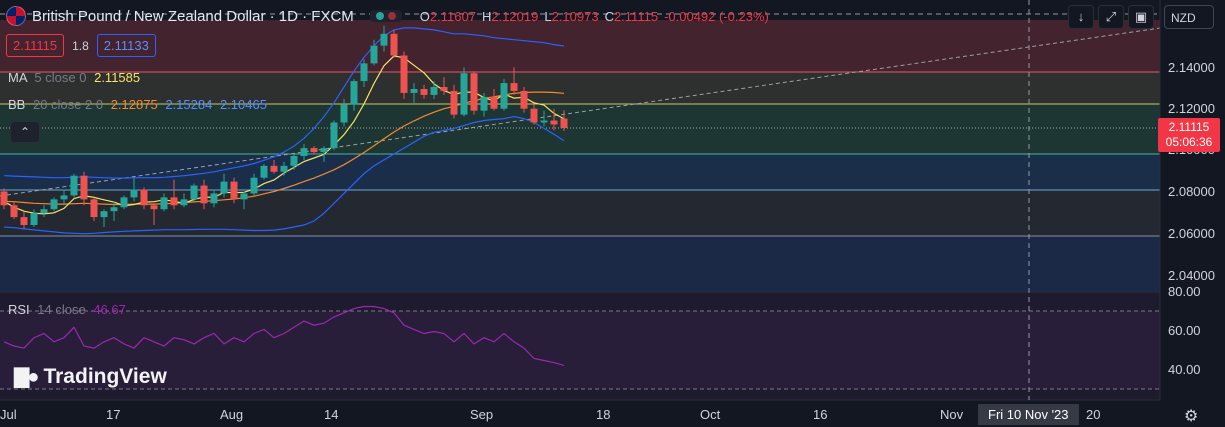 The width and height of the screenshot is (1225, 427). I want to click on rsi-line, so click(284, 335).